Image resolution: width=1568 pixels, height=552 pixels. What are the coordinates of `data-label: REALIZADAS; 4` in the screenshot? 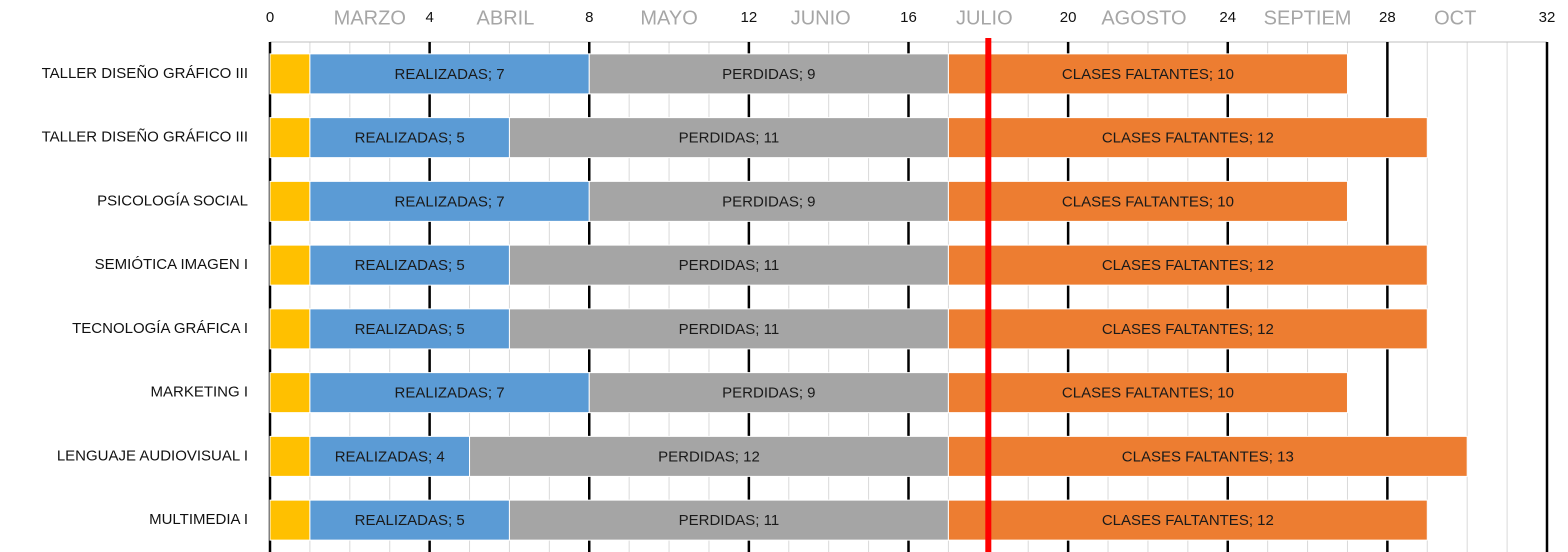 It's located at (390, 456).